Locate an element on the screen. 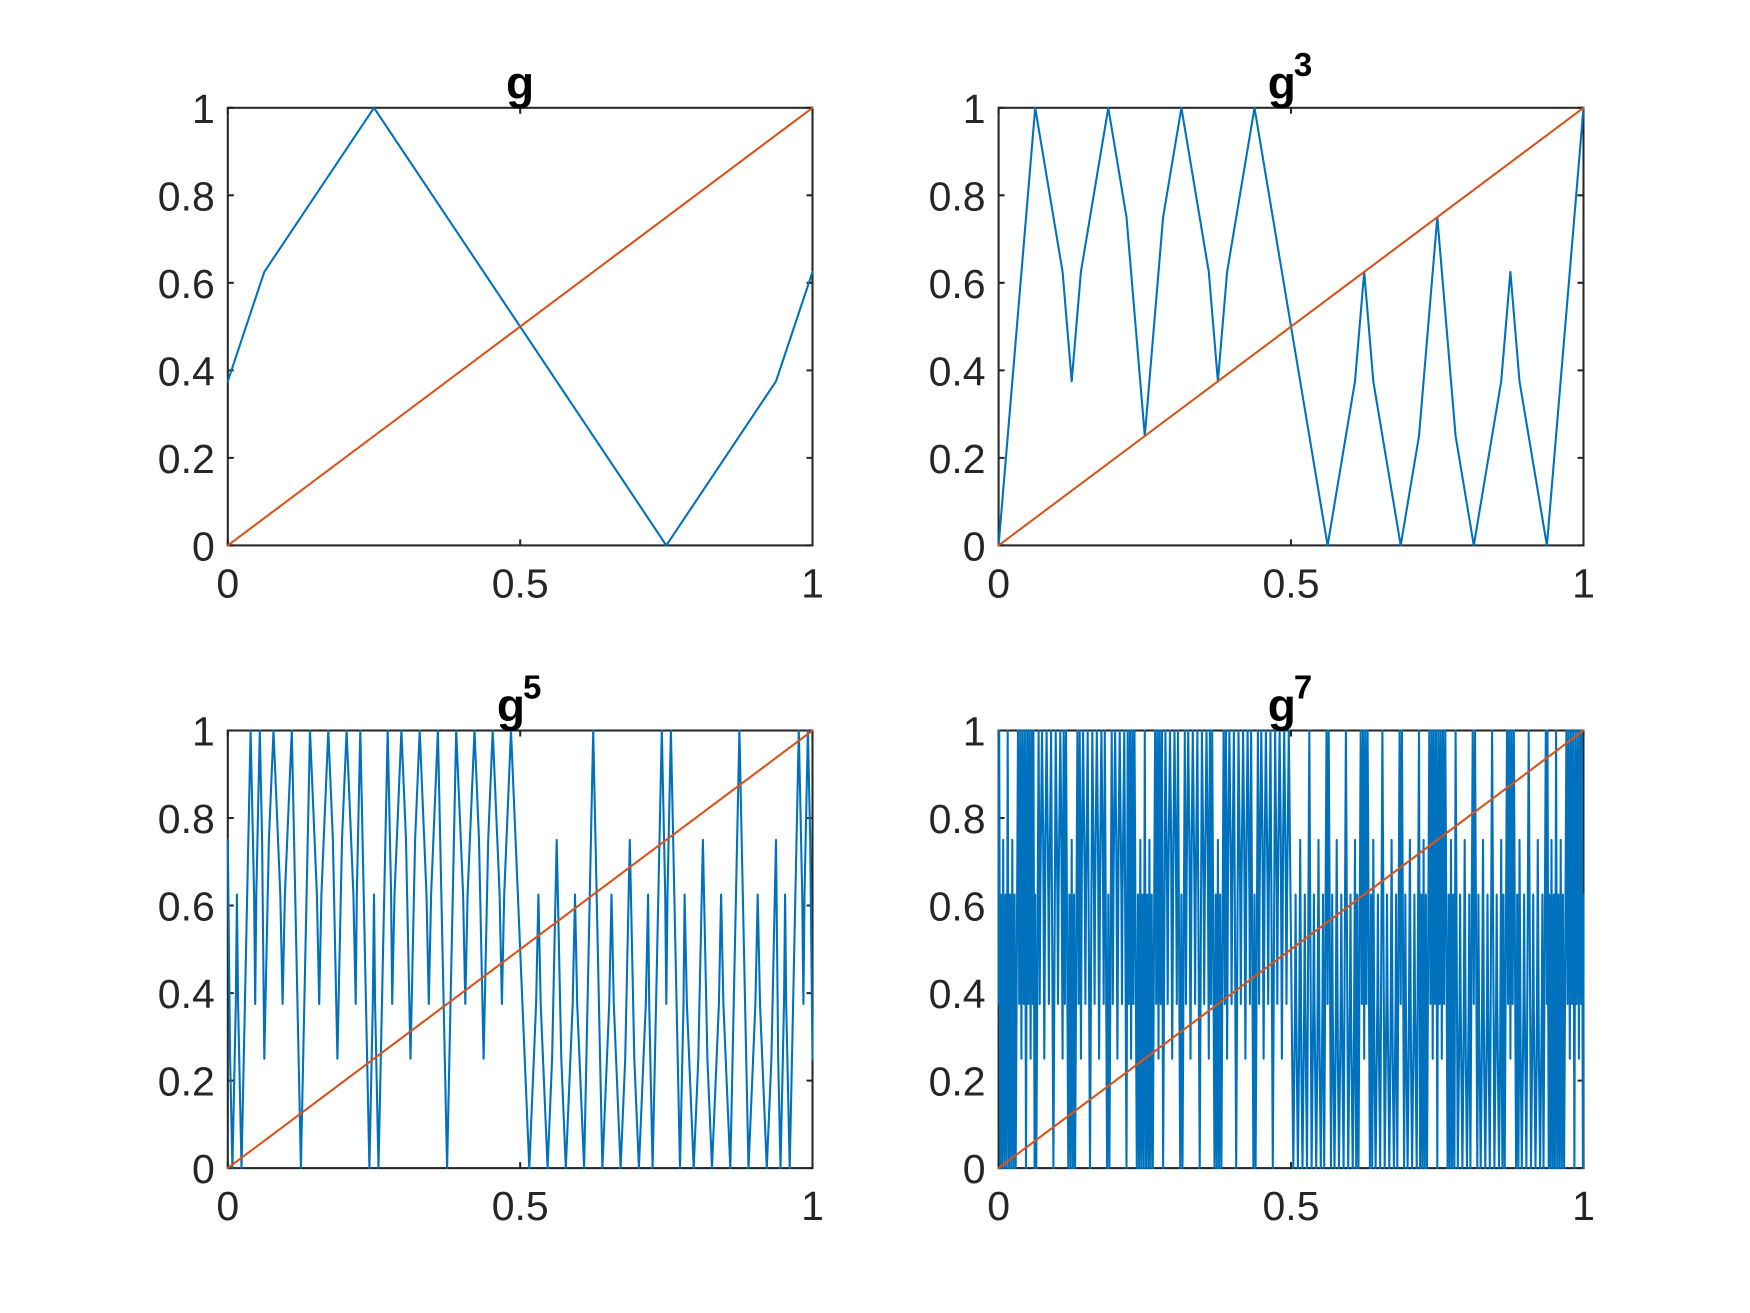 This screenshot has width=1750, height=1313. svg-text: 5 is located at coordinates (532, 687).